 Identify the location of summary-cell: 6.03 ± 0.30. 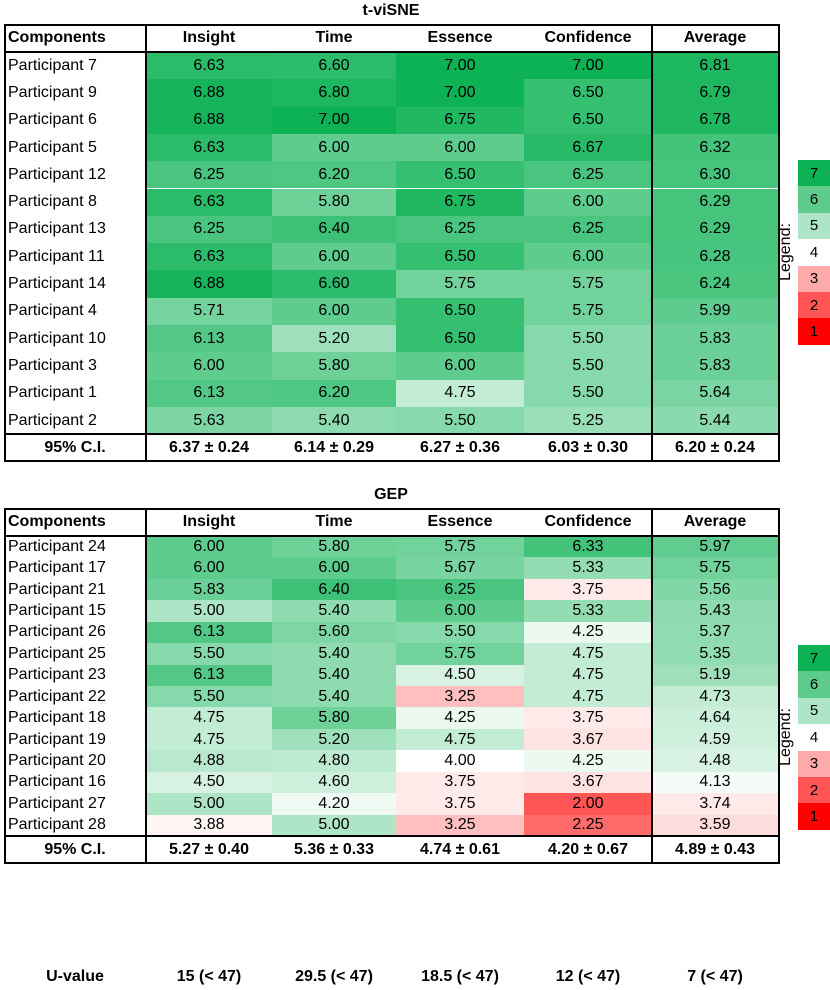
(588, 448).